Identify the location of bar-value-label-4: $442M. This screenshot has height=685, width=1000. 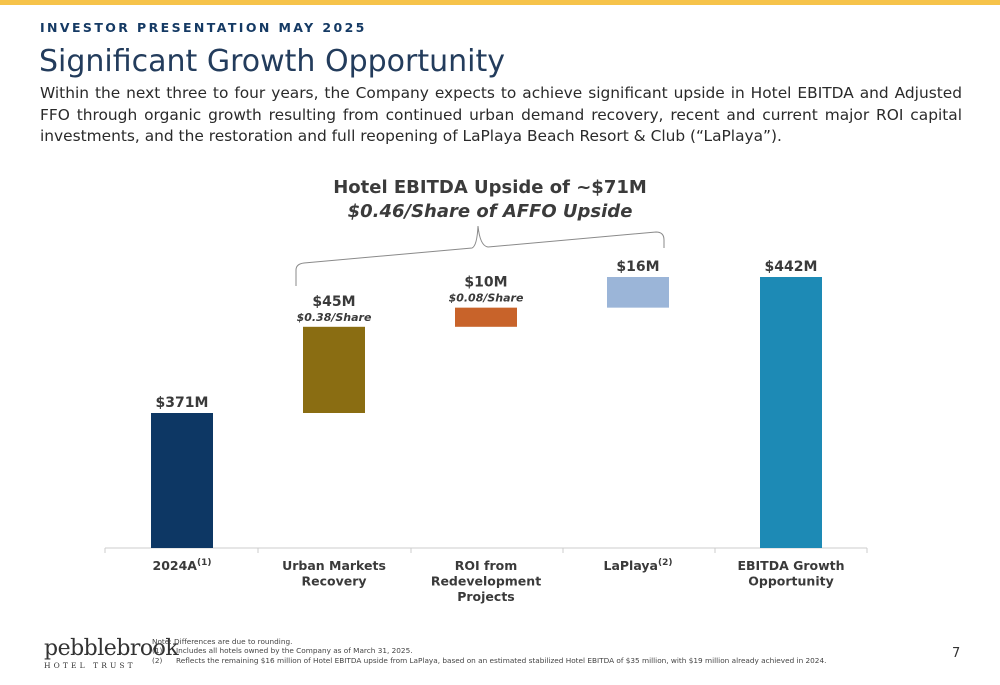
(791, 267).